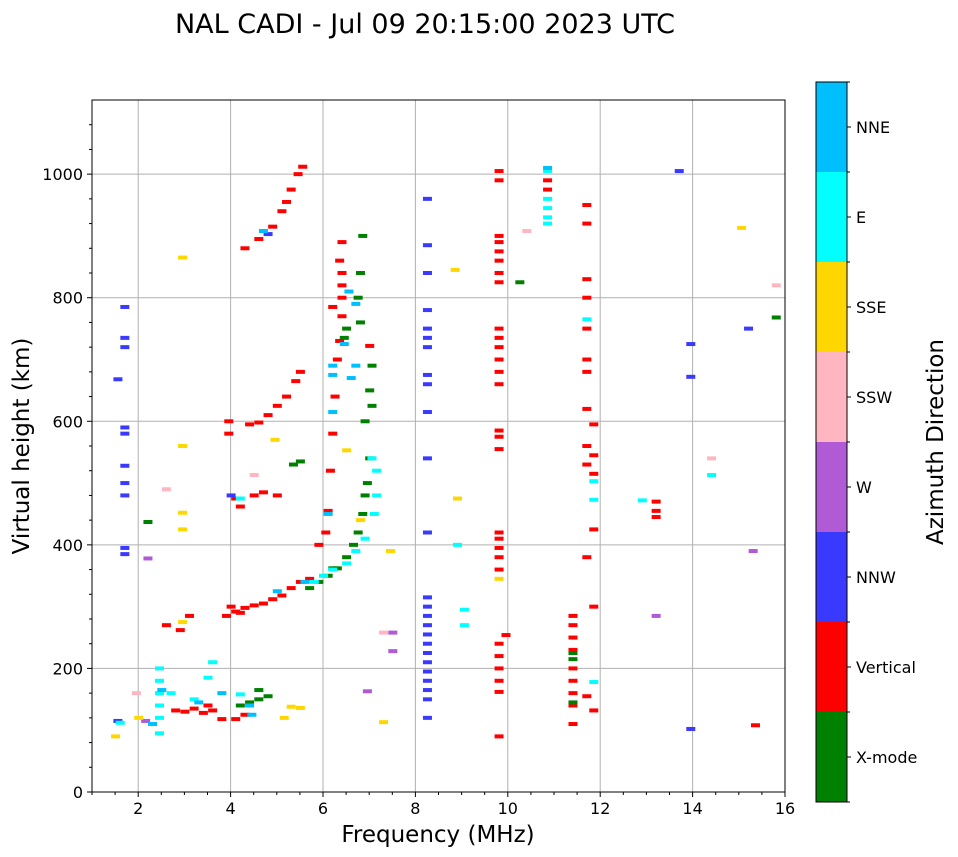 The width and height of the screenshot is (958, 857). What do you see at coordinates (831, 442) in the screenshot?
I see `colorbar-frame` at bounding box center [831, 442].